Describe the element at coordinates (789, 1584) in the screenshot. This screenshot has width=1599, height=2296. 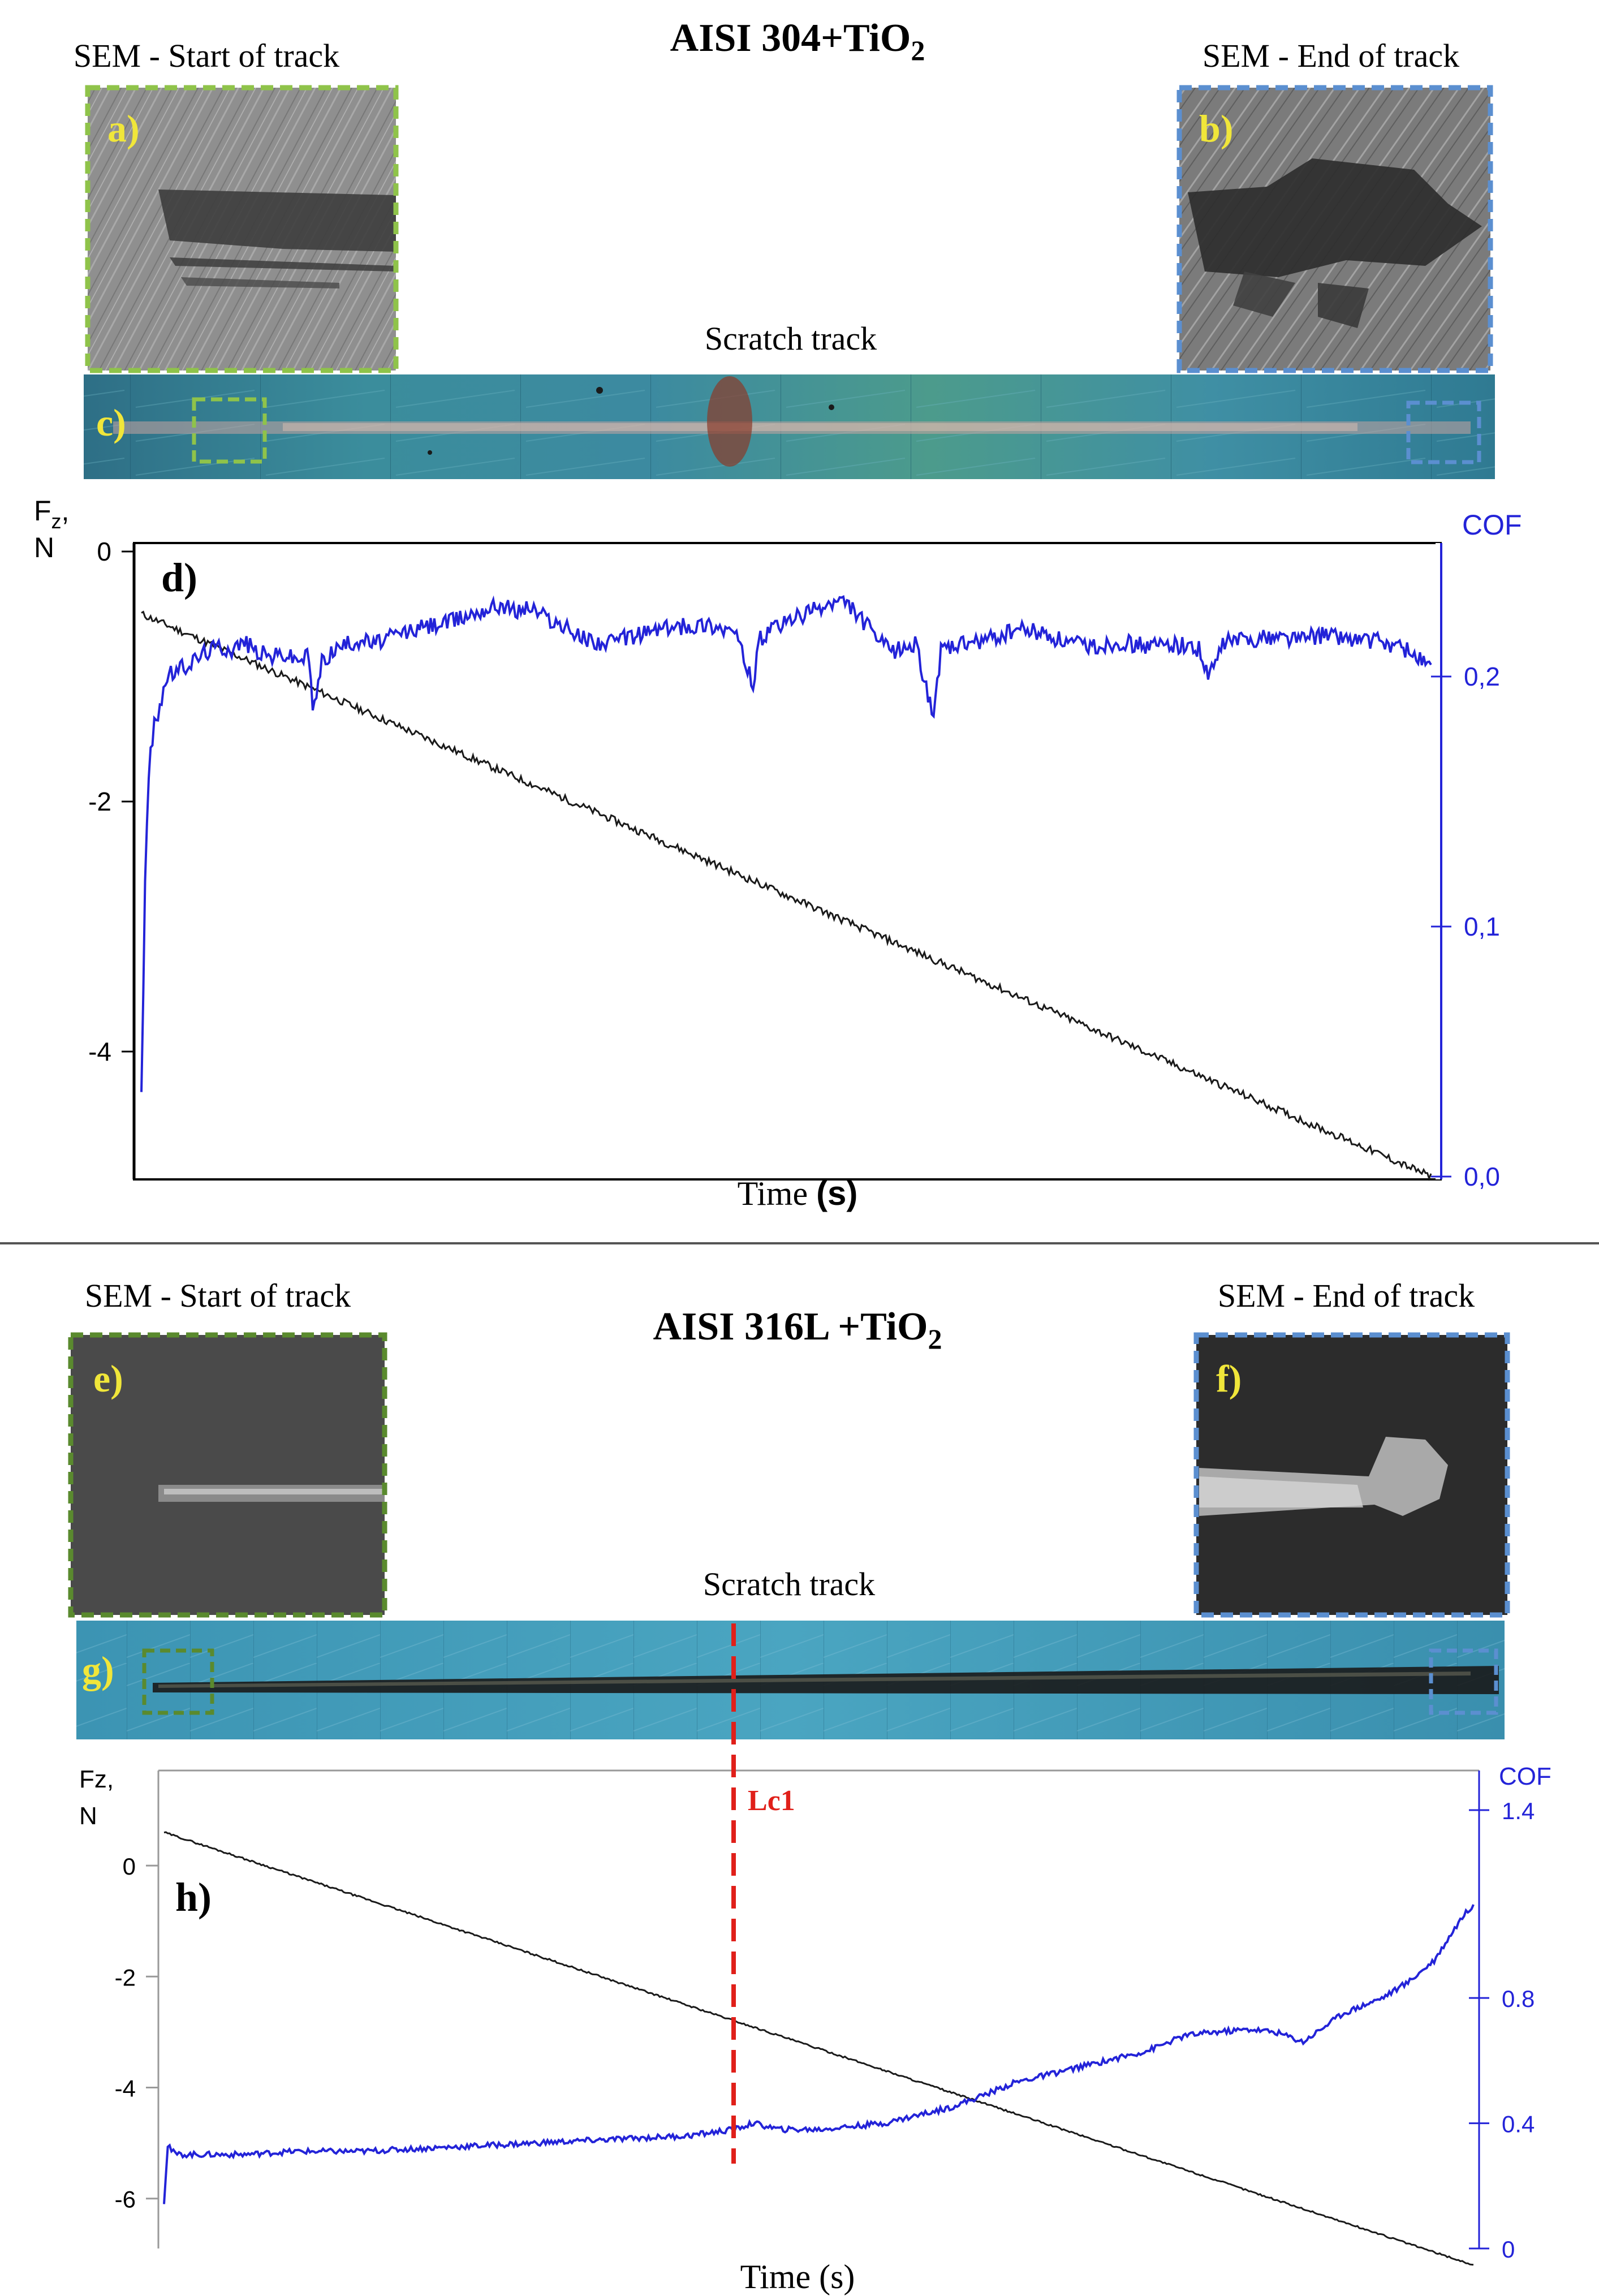
I see `bottom-scratch-label: Scratch track` at that location.